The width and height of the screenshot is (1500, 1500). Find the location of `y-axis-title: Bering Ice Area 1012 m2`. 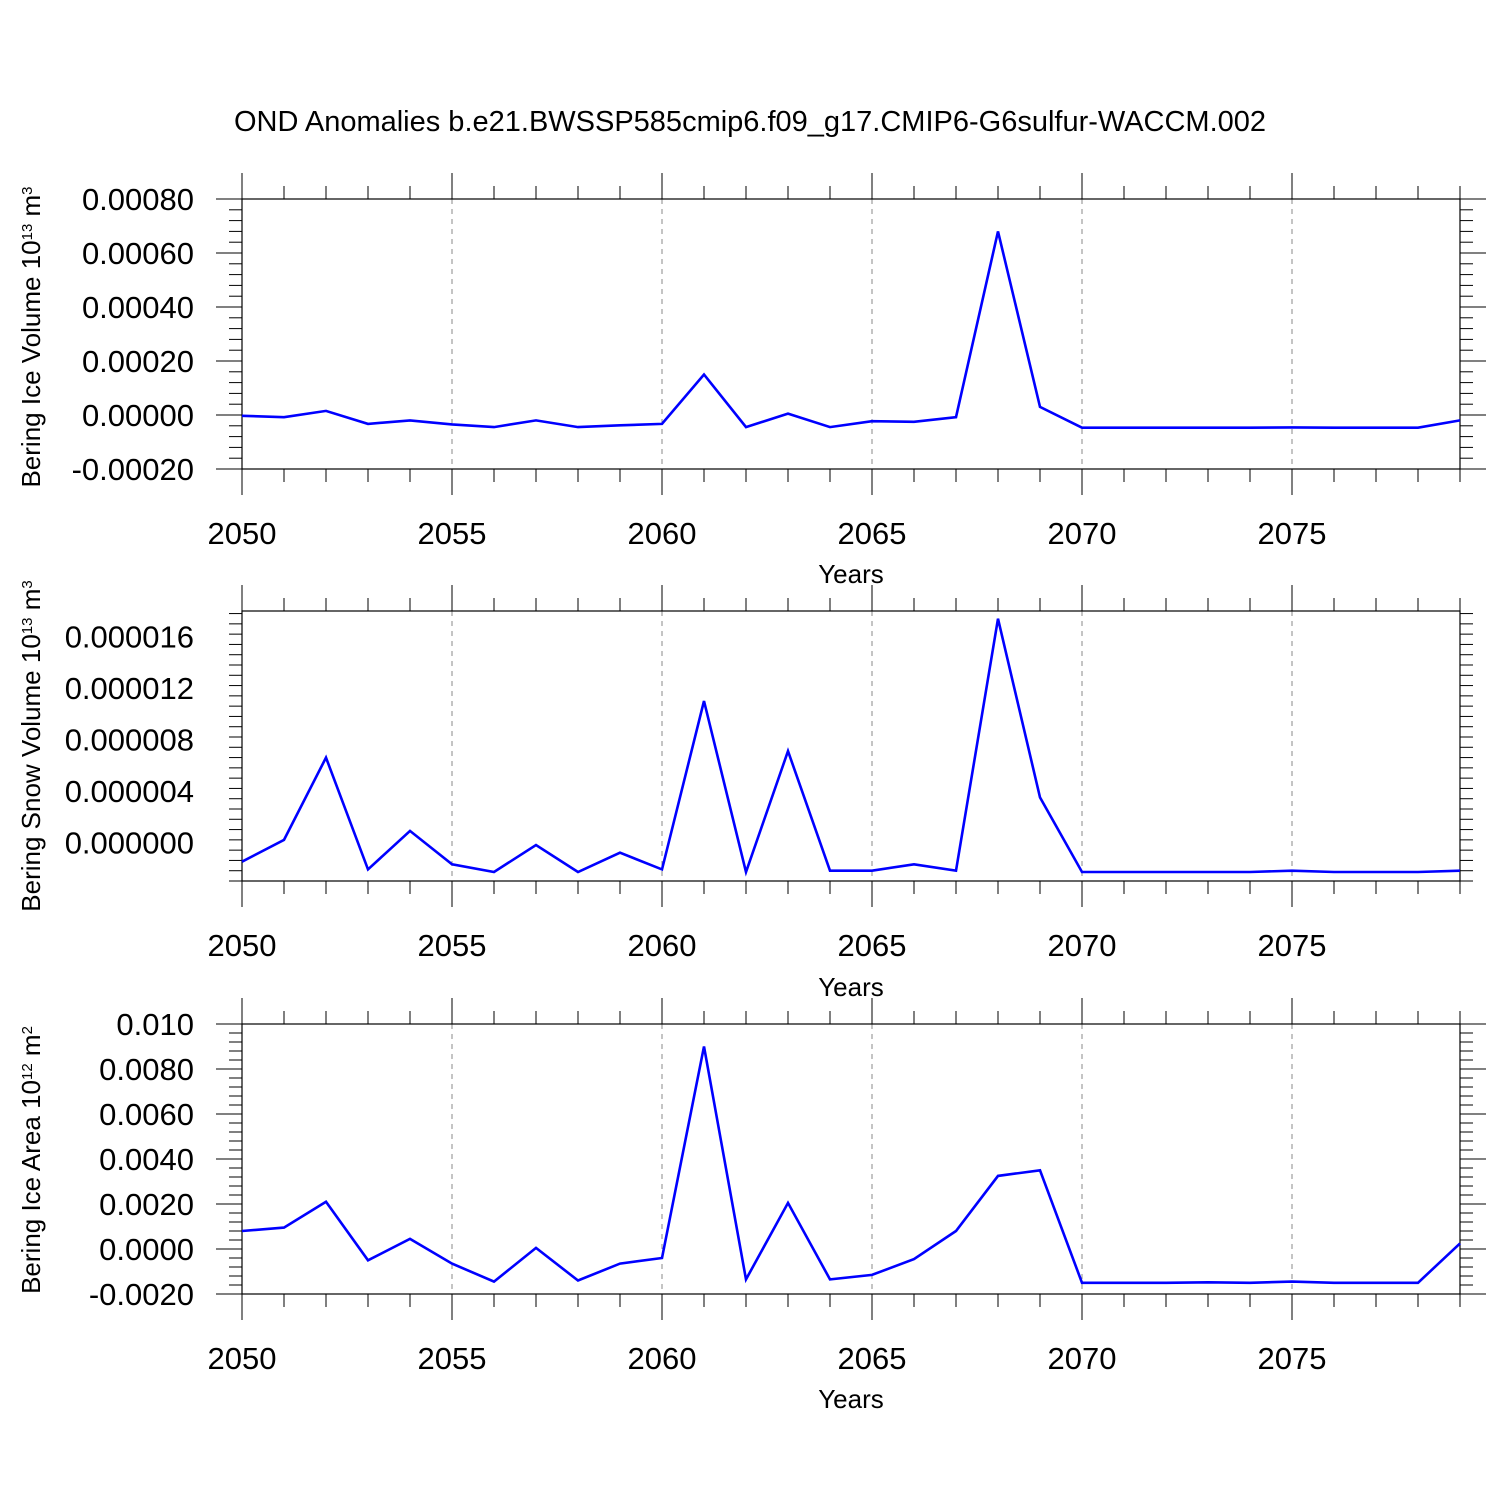

y-axis-title: Bering Ice Area 1012 m2 is located at coordinates (31, 1160).